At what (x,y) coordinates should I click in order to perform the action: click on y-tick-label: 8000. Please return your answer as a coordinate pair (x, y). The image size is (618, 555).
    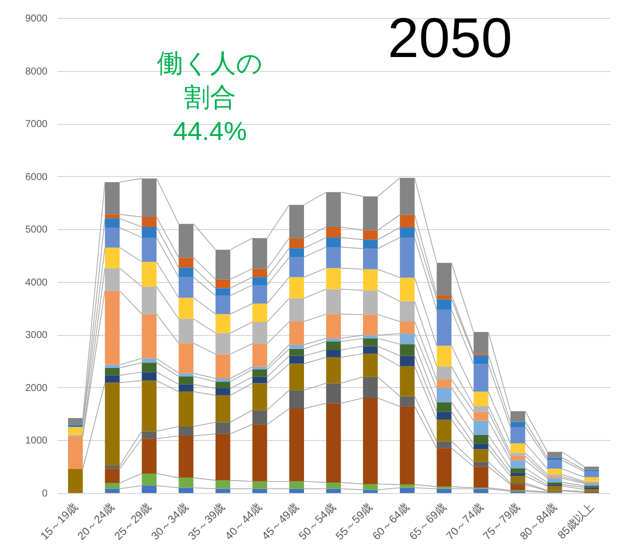
    Looking at the image, I should click on (36, 72).